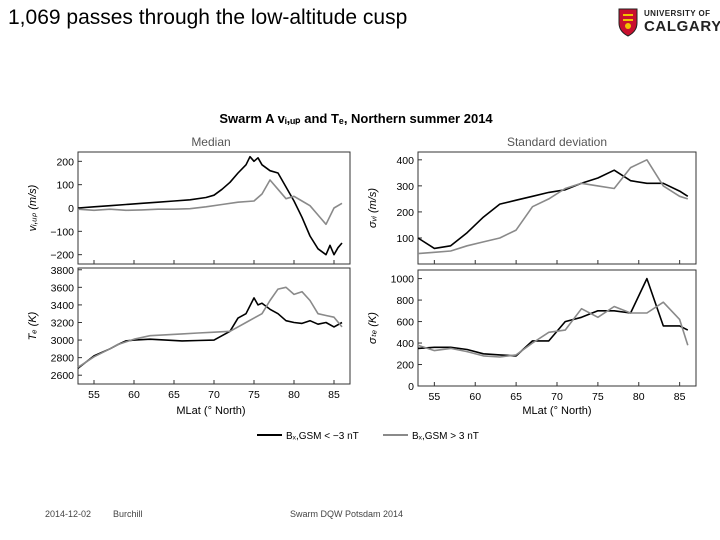 The height and width of the screenshot is (540, 720). What do you see at coordinates (65, 186) in the screenshot?
I see `y-tick-label-median-vi: 100` at bounding box center [65, 186].